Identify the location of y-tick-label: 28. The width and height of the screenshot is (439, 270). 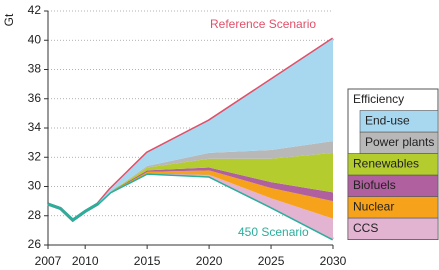
(35, 215).